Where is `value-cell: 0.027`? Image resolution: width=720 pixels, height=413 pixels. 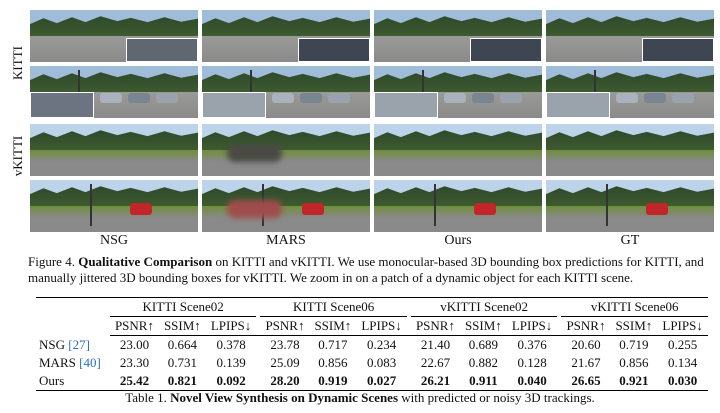
value-cell: 0.027 is located at coordinates (381, 381).